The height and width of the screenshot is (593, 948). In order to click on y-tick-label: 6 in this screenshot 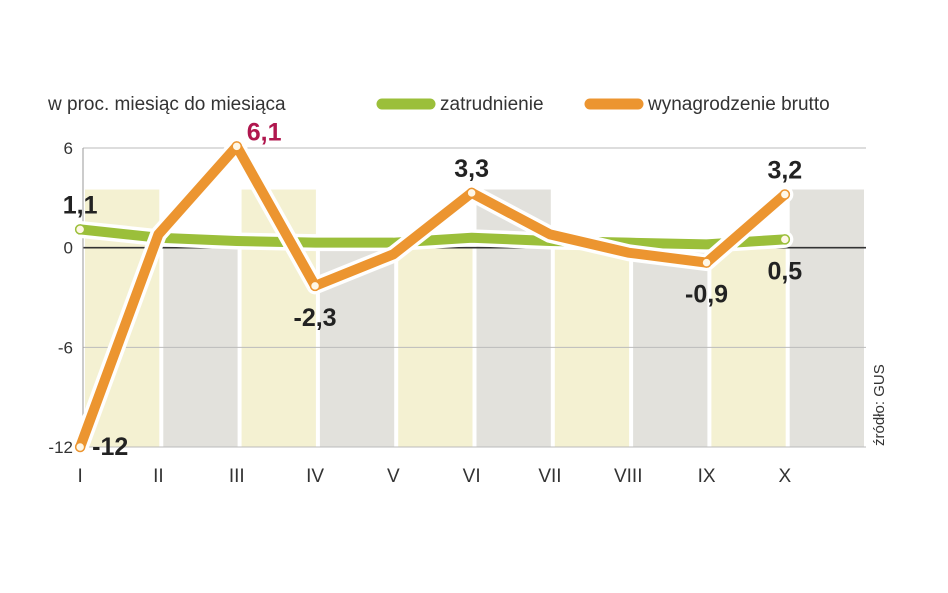, I will do `click(68, 148)`.